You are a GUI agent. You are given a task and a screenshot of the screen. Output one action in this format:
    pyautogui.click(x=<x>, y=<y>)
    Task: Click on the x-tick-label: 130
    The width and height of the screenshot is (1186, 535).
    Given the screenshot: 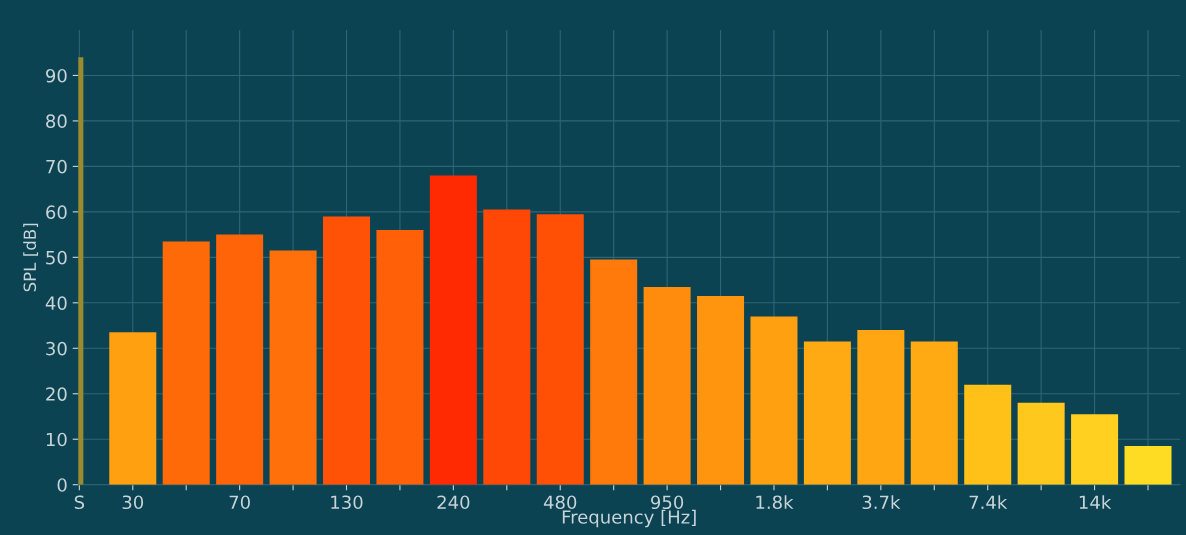 What is the action you would take?
    pyautogui.click(x=347, y=502)
    